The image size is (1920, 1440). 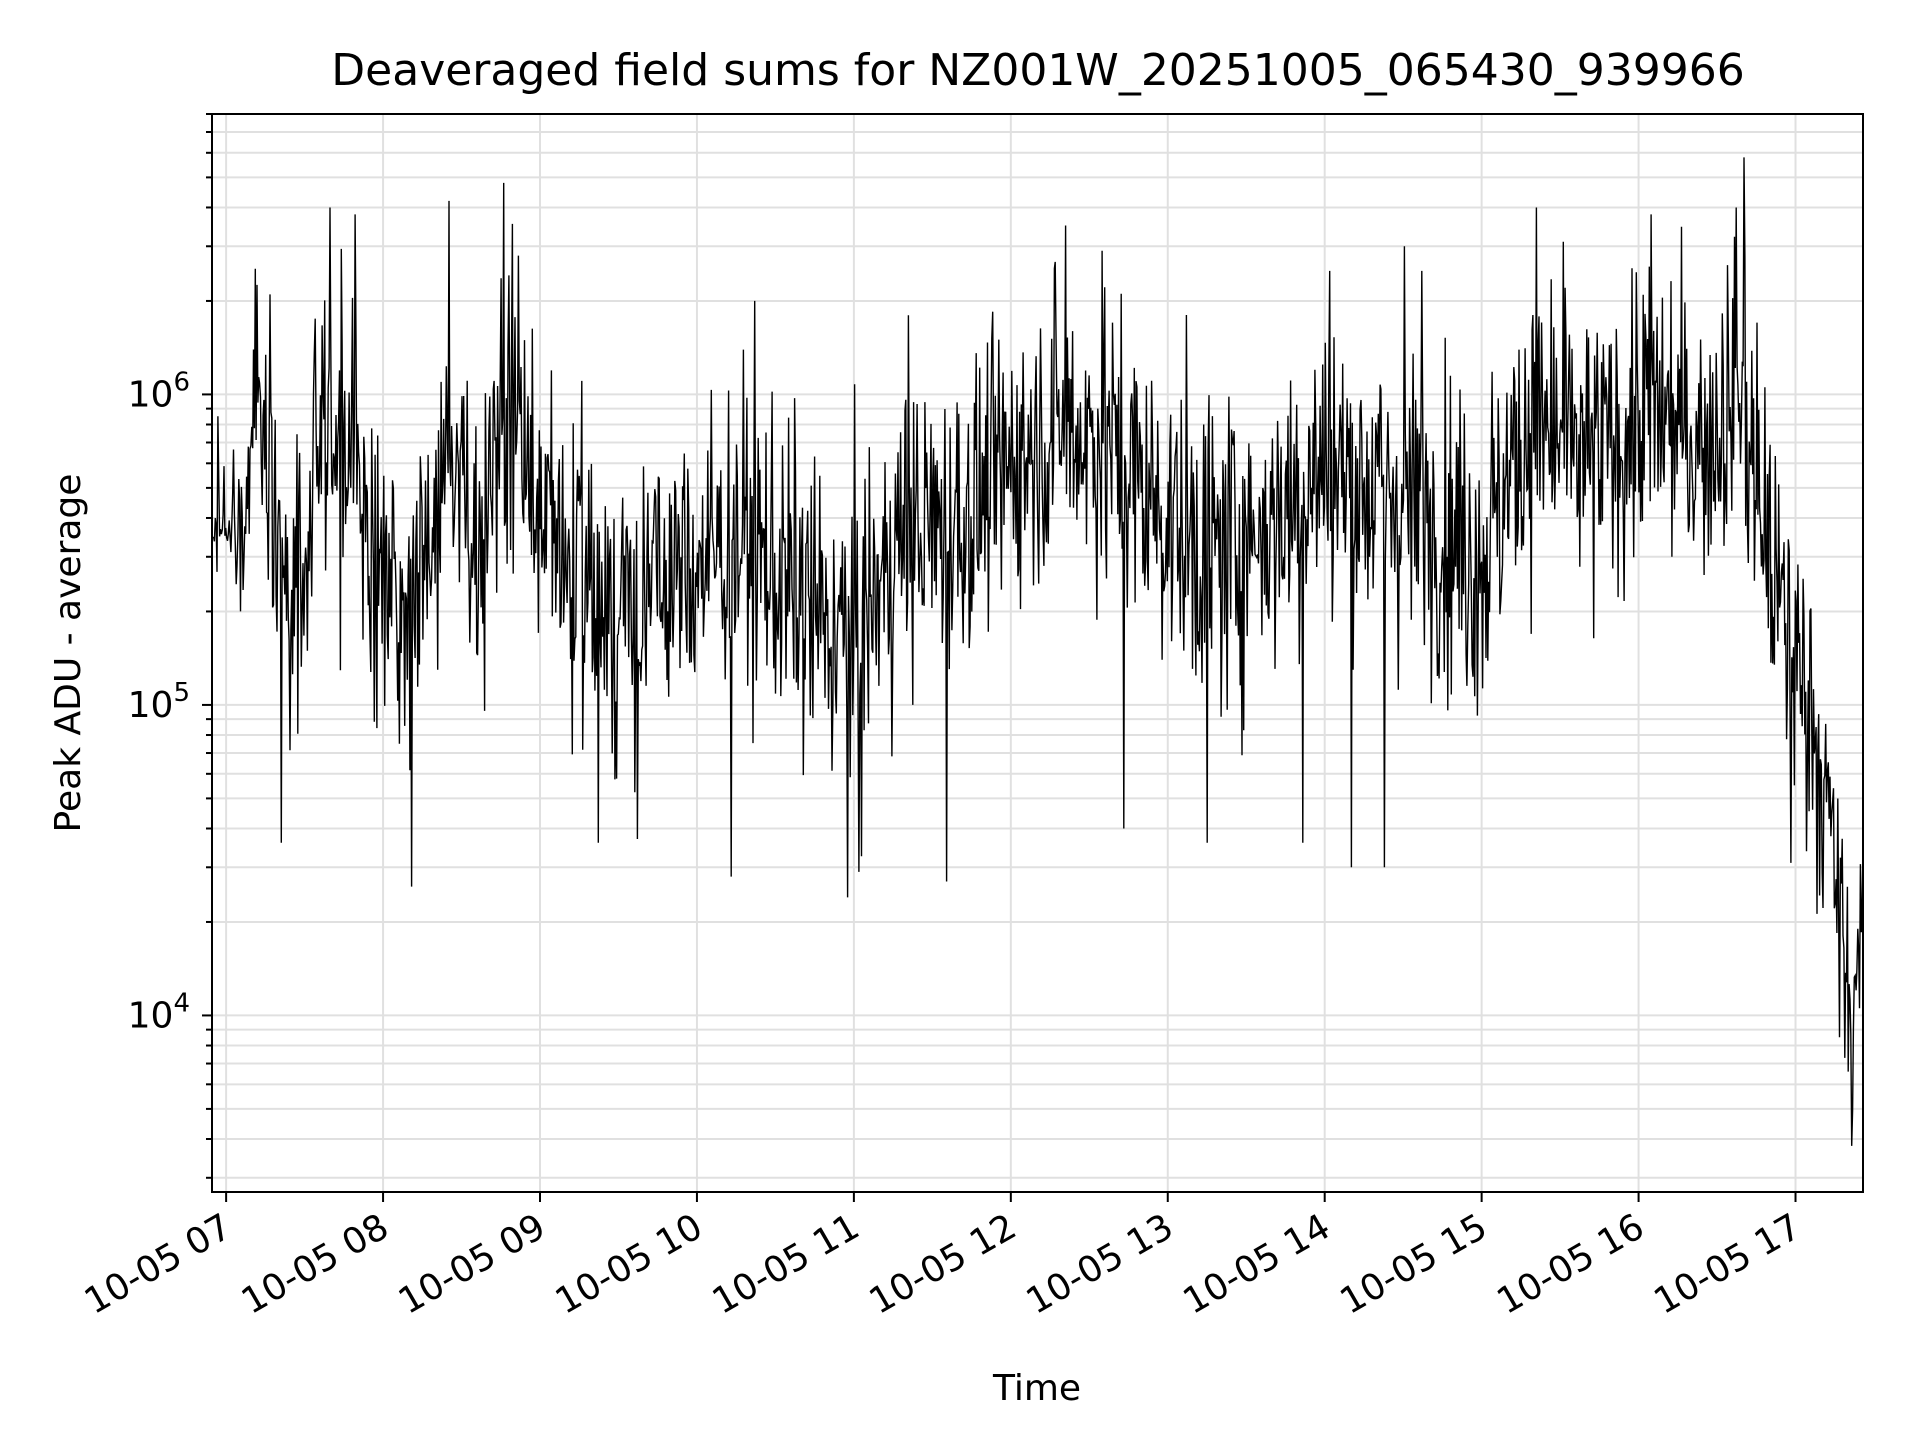 What do you see at coordinates (159, 391) in the screenshot?
I see `y-tick-label: 10⁶` at bounding box center [159, 391].